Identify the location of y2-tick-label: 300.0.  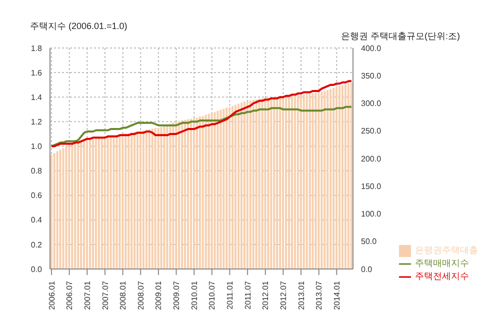
(371, 103).